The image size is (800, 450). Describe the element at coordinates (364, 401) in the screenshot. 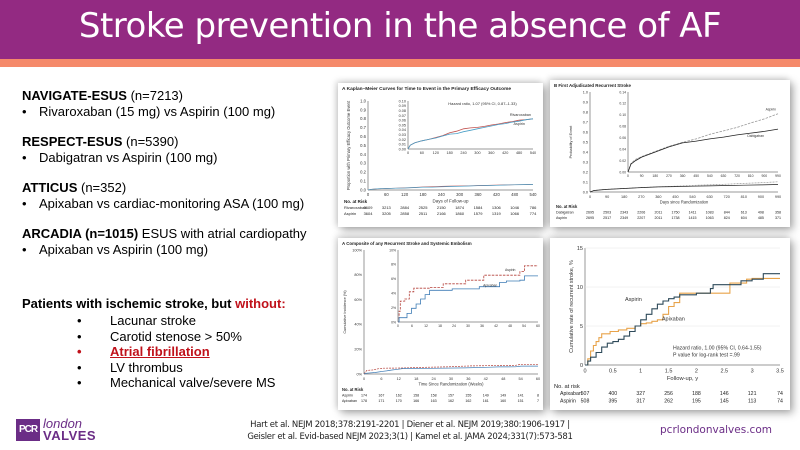

I see `risk-table-value: 178` at that location.